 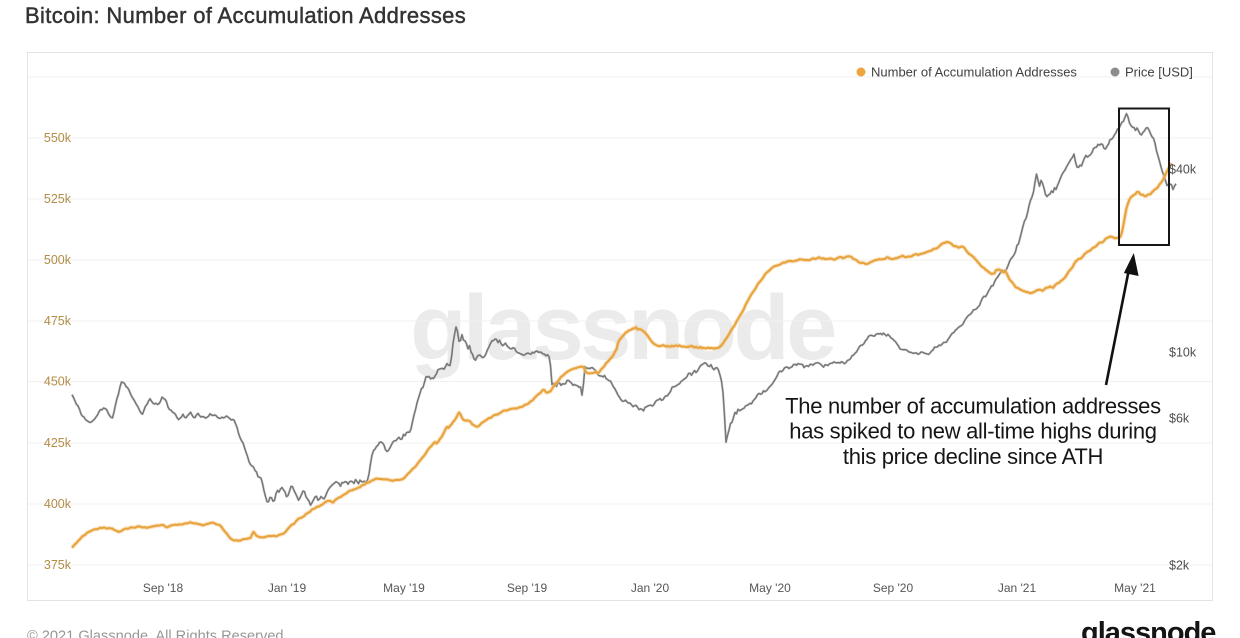 I want to click on svg-text: $40k, so click(x=1183, y=170).